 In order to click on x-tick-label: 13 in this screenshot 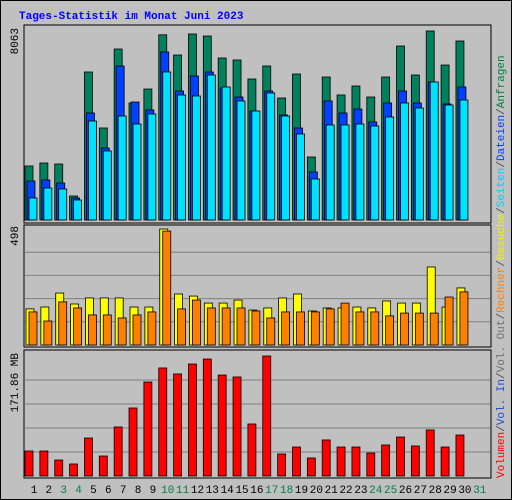, I will do `click(212, 491)`.